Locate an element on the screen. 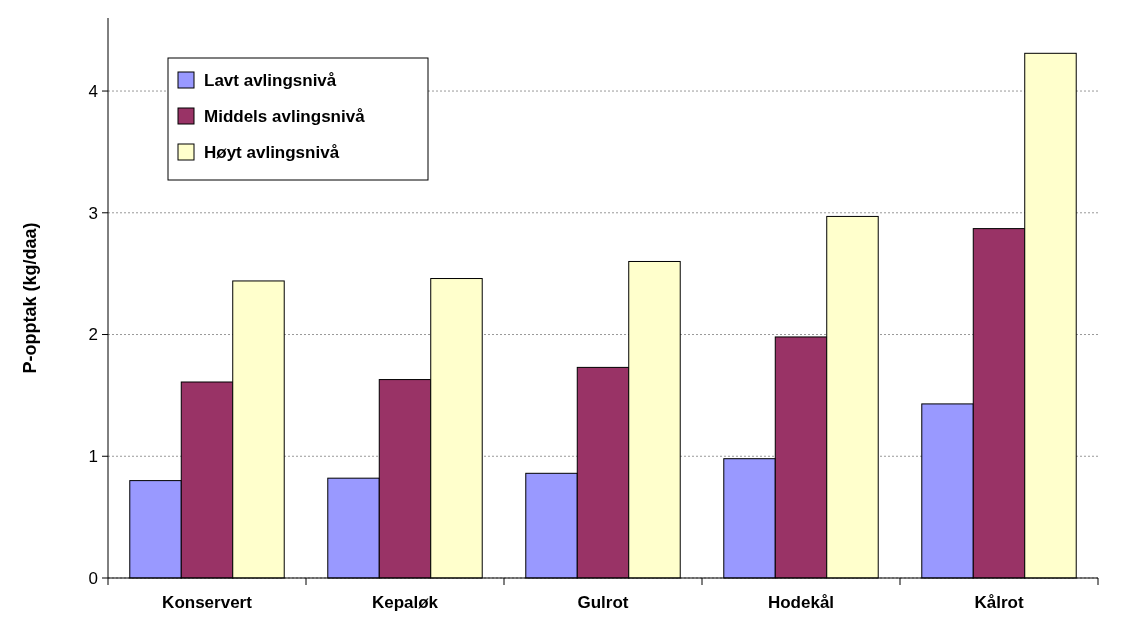  x-tick-label: Konservert is located at coordinates (207, 602).